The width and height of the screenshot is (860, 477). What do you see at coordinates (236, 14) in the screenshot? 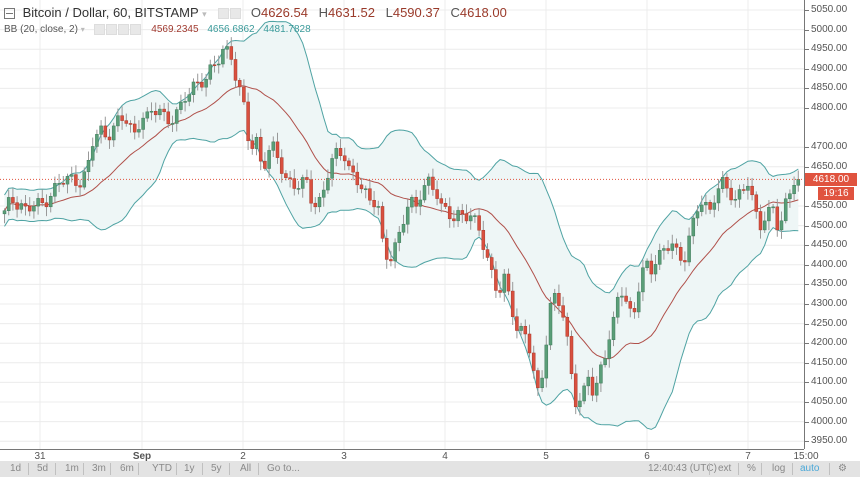
I see `settings-icon` at bounding box center [236, 14].